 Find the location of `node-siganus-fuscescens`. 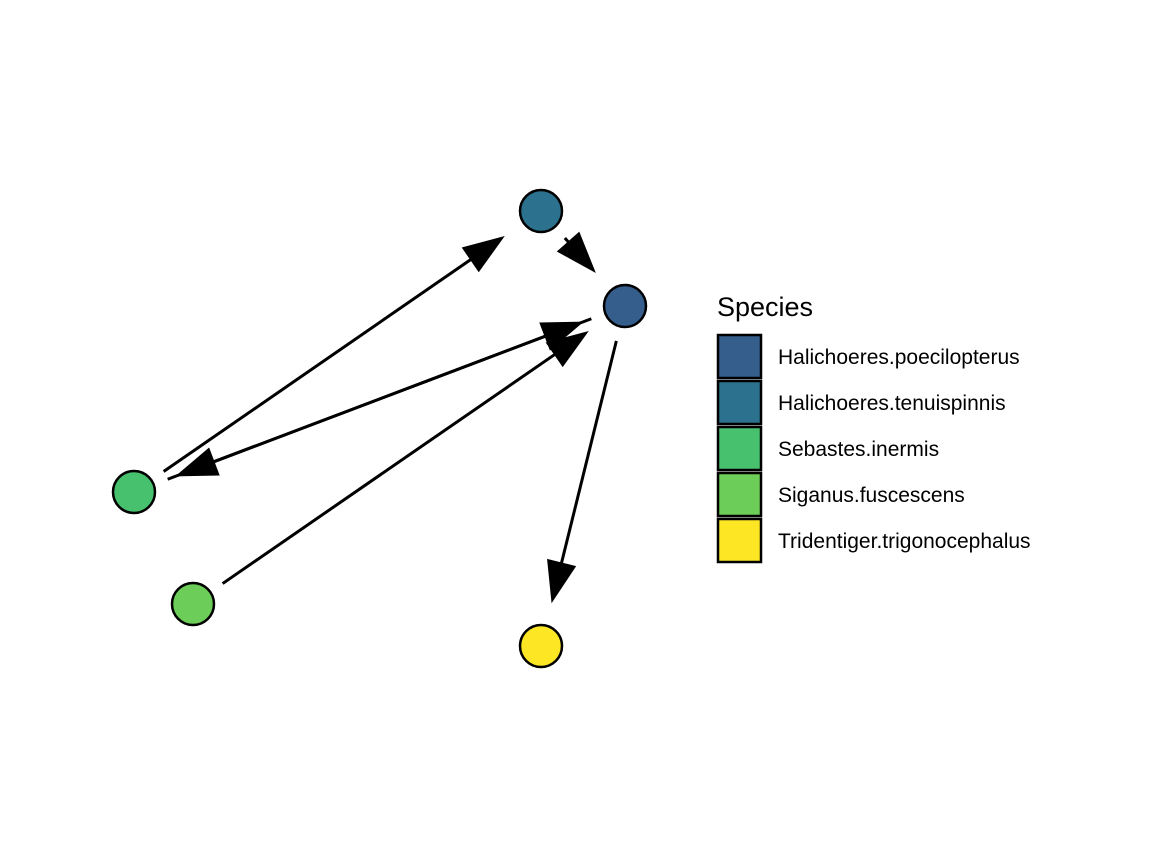

node-siganus-fuscescens is located at coordinates (193, 604).